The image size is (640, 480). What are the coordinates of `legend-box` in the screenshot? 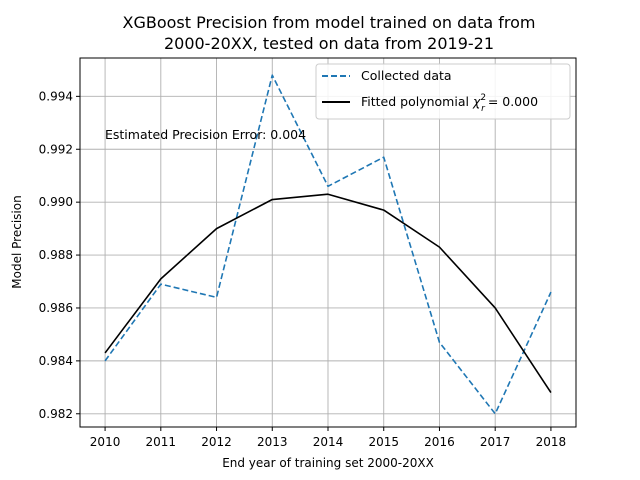 It's located at (443, 91).